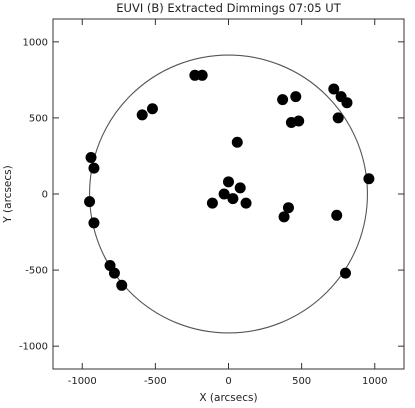 This screenshot has width=415, height=408. I want to click on y-tick-label: 500, so click(38, 118).